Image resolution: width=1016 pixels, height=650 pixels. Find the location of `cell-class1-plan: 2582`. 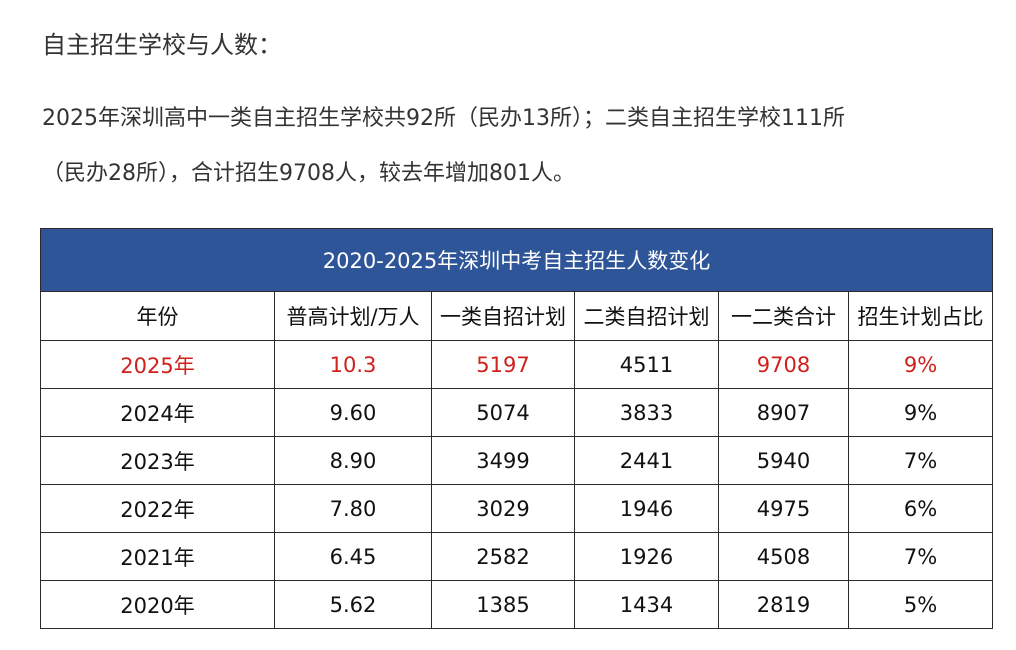

cell-class1-plan: 2582 is located at coordinates (503, 556).